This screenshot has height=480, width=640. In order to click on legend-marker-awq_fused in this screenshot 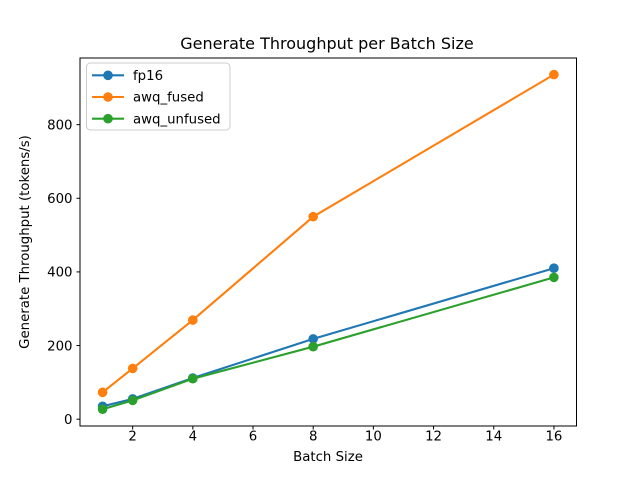, I will do `click(108, 97)`.